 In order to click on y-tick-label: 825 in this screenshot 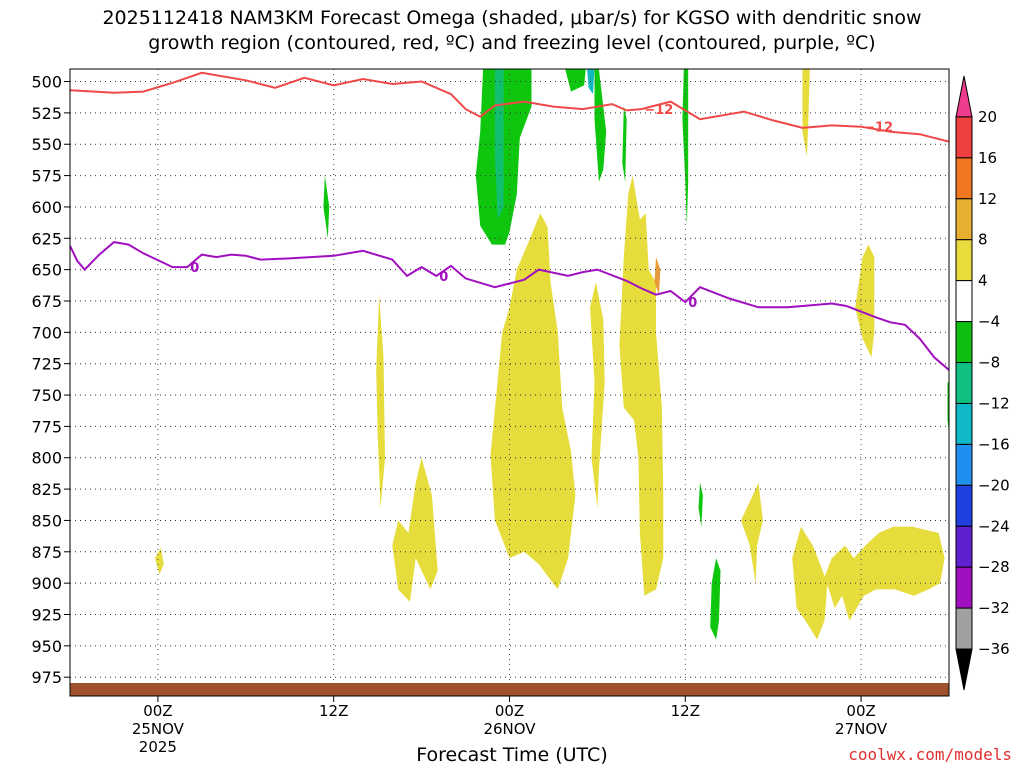, I will do `click(46, 489)`.